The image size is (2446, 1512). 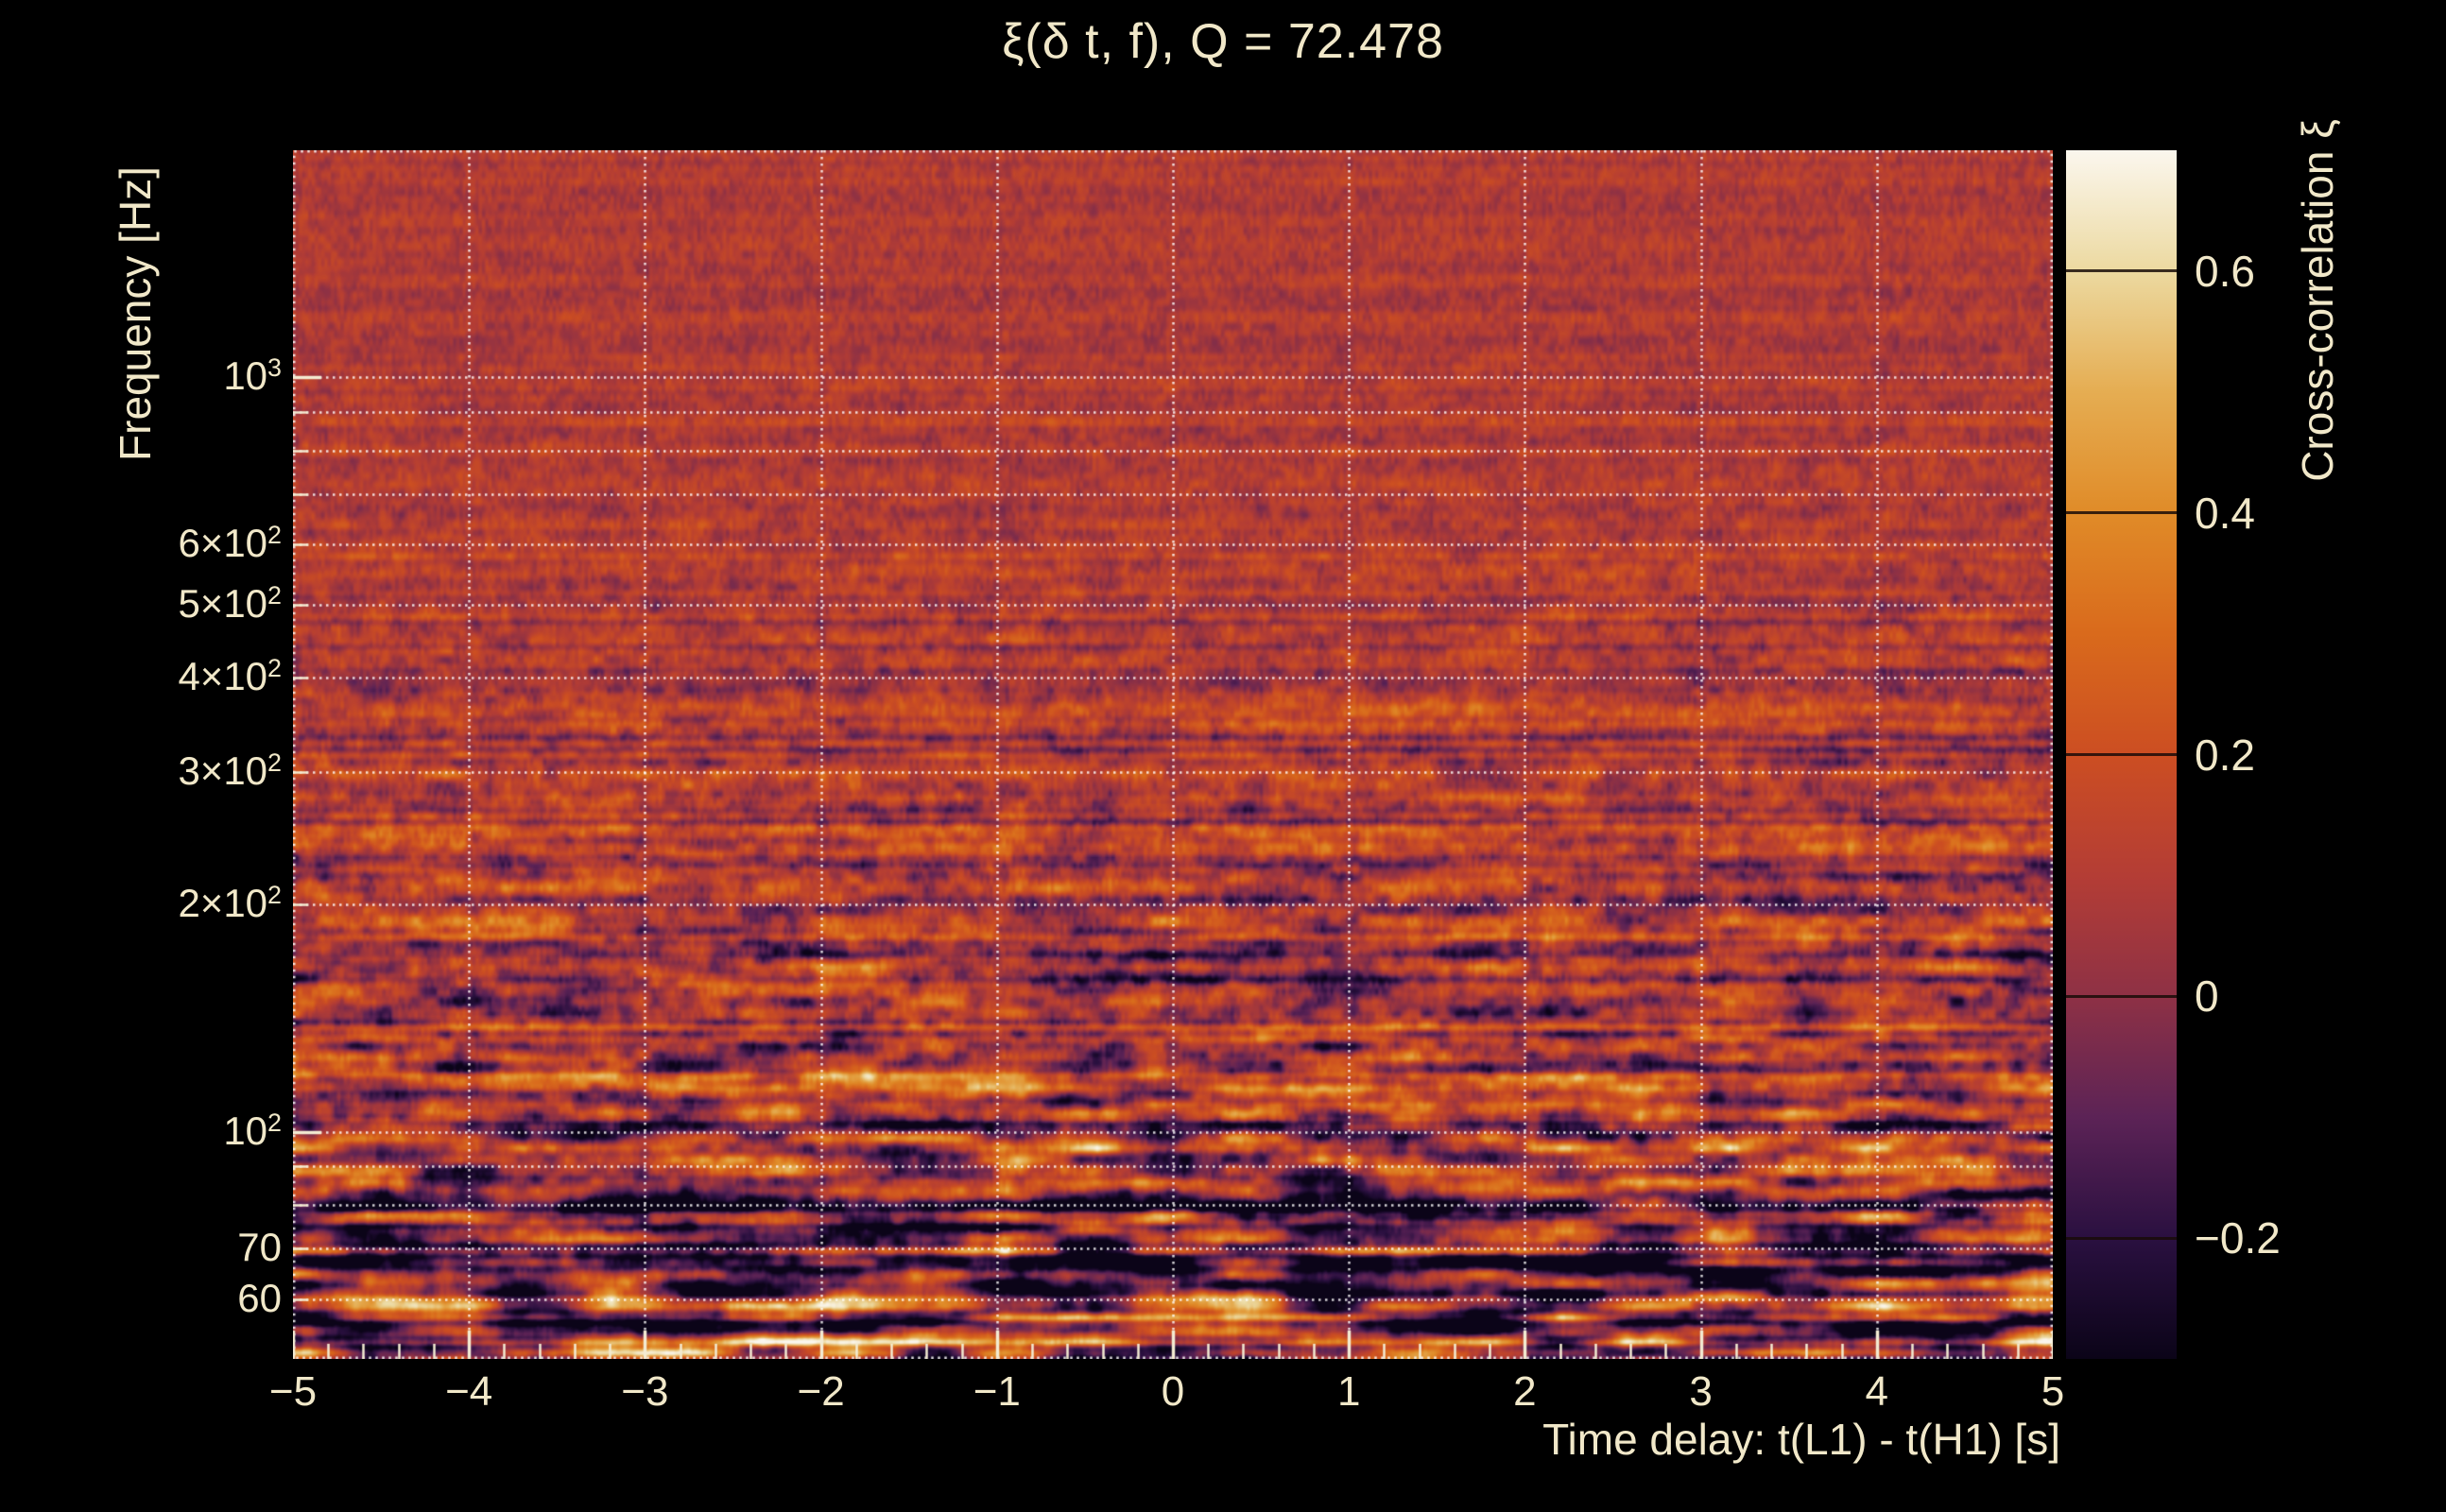 What do you see at coordinates (230, 770) in the screenshot?
I see `y-tick-label: 3×10²` at bounding box center [230, 770].